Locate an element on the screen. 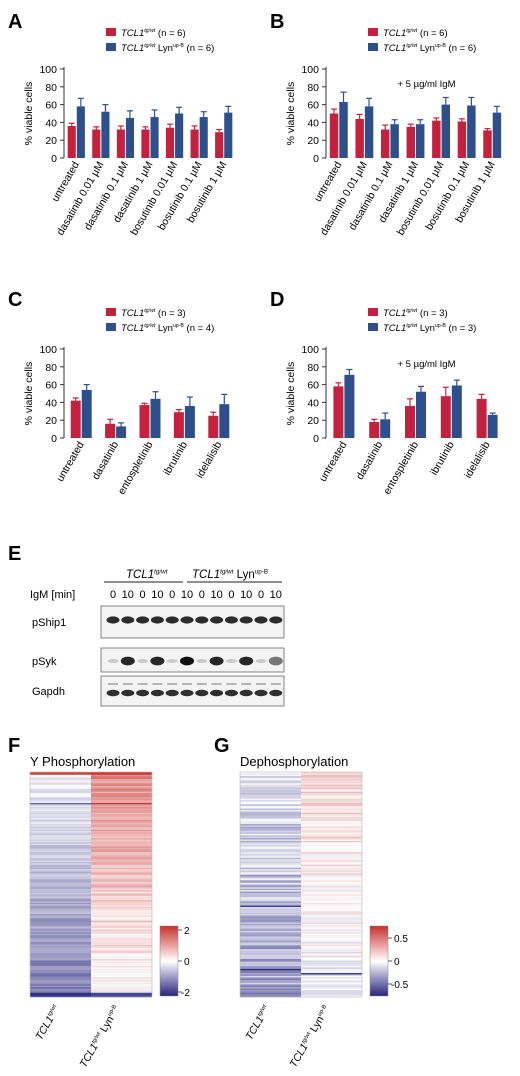 This screenshot has height=1076, width=520. heatmap-x-label: TCL1tg/wt is located at coordinates (48, 1022).